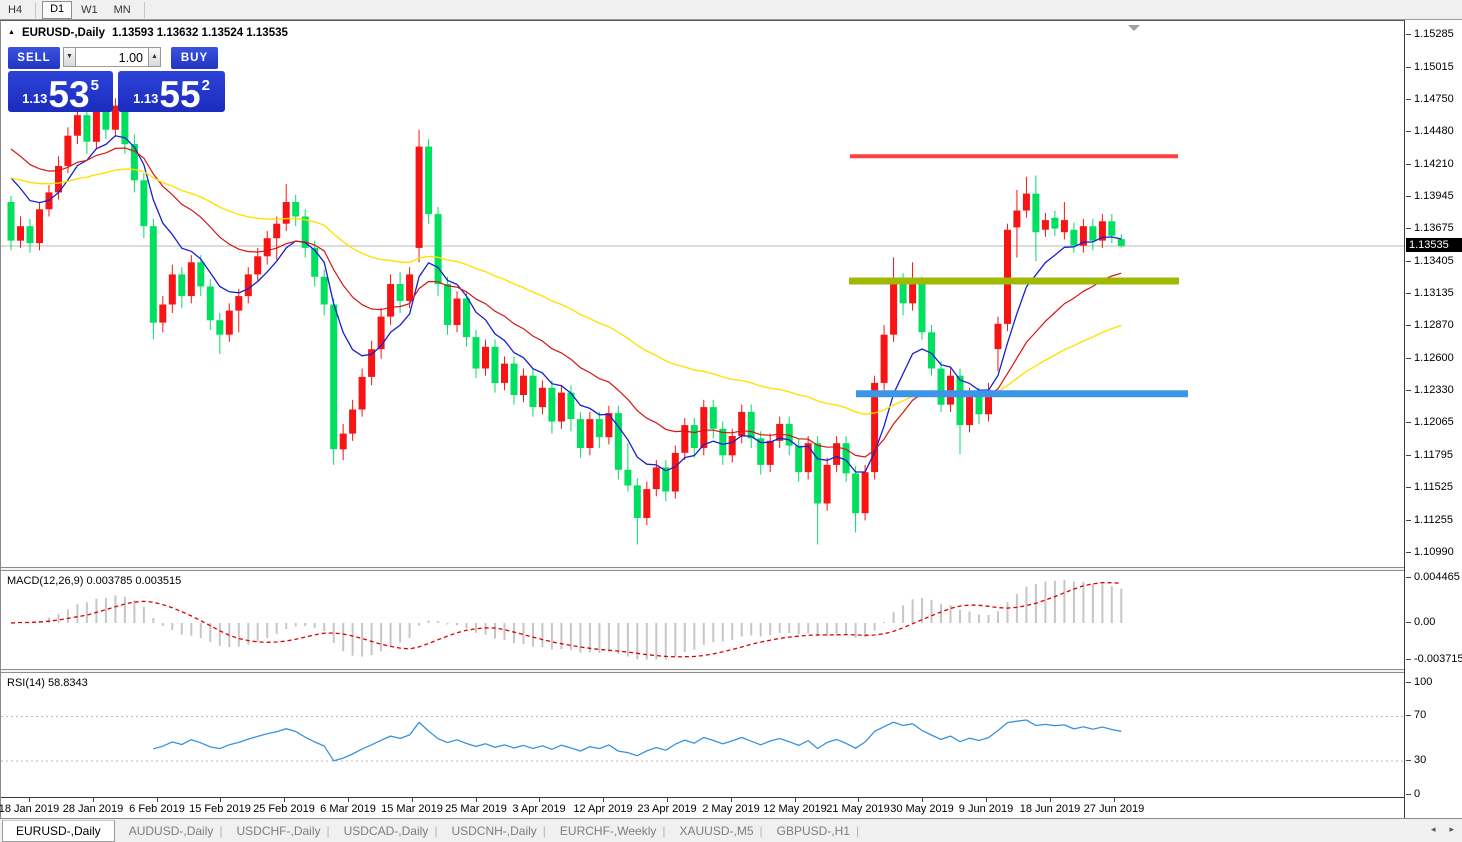  I want to click on date-label: 21 May 2019, so click(858, 809).